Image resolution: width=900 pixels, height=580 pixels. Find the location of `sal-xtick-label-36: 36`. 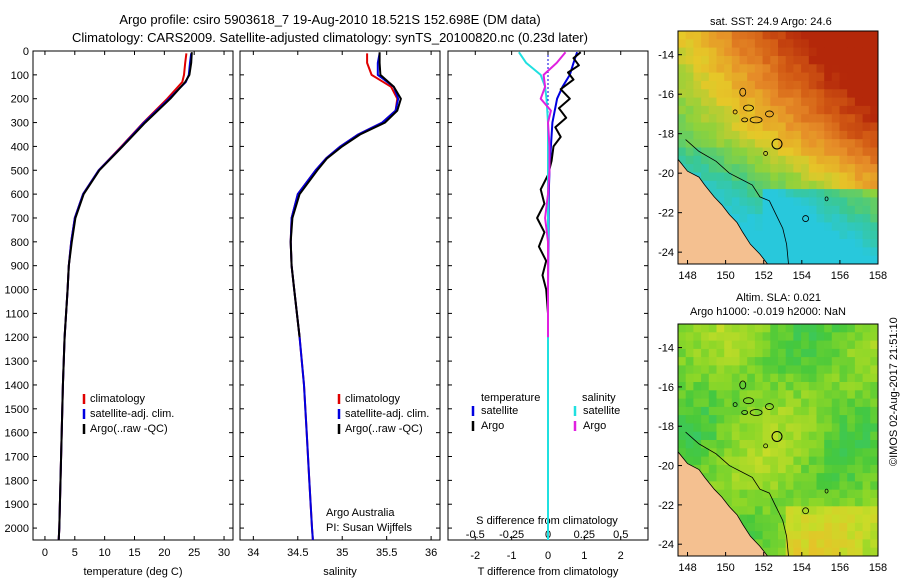

sal-xtick-label-36: 36 is located at coordinates (431, 553).